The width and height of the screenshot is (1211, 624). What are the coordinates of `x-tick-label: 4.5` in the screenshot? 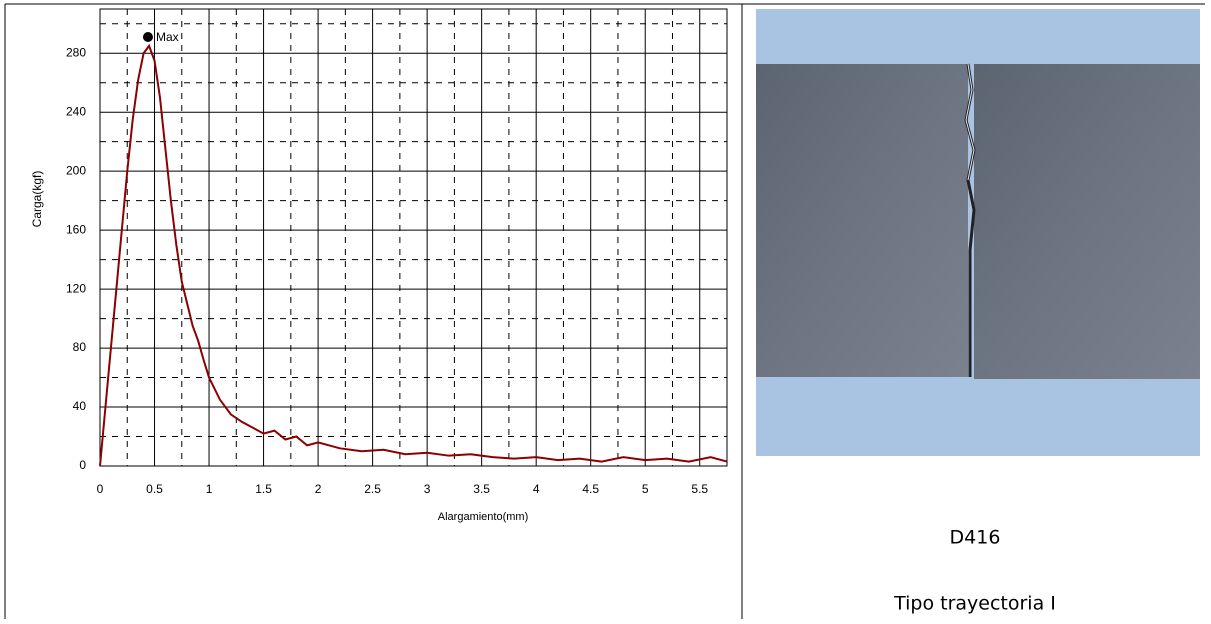 It's located at (590, 489).